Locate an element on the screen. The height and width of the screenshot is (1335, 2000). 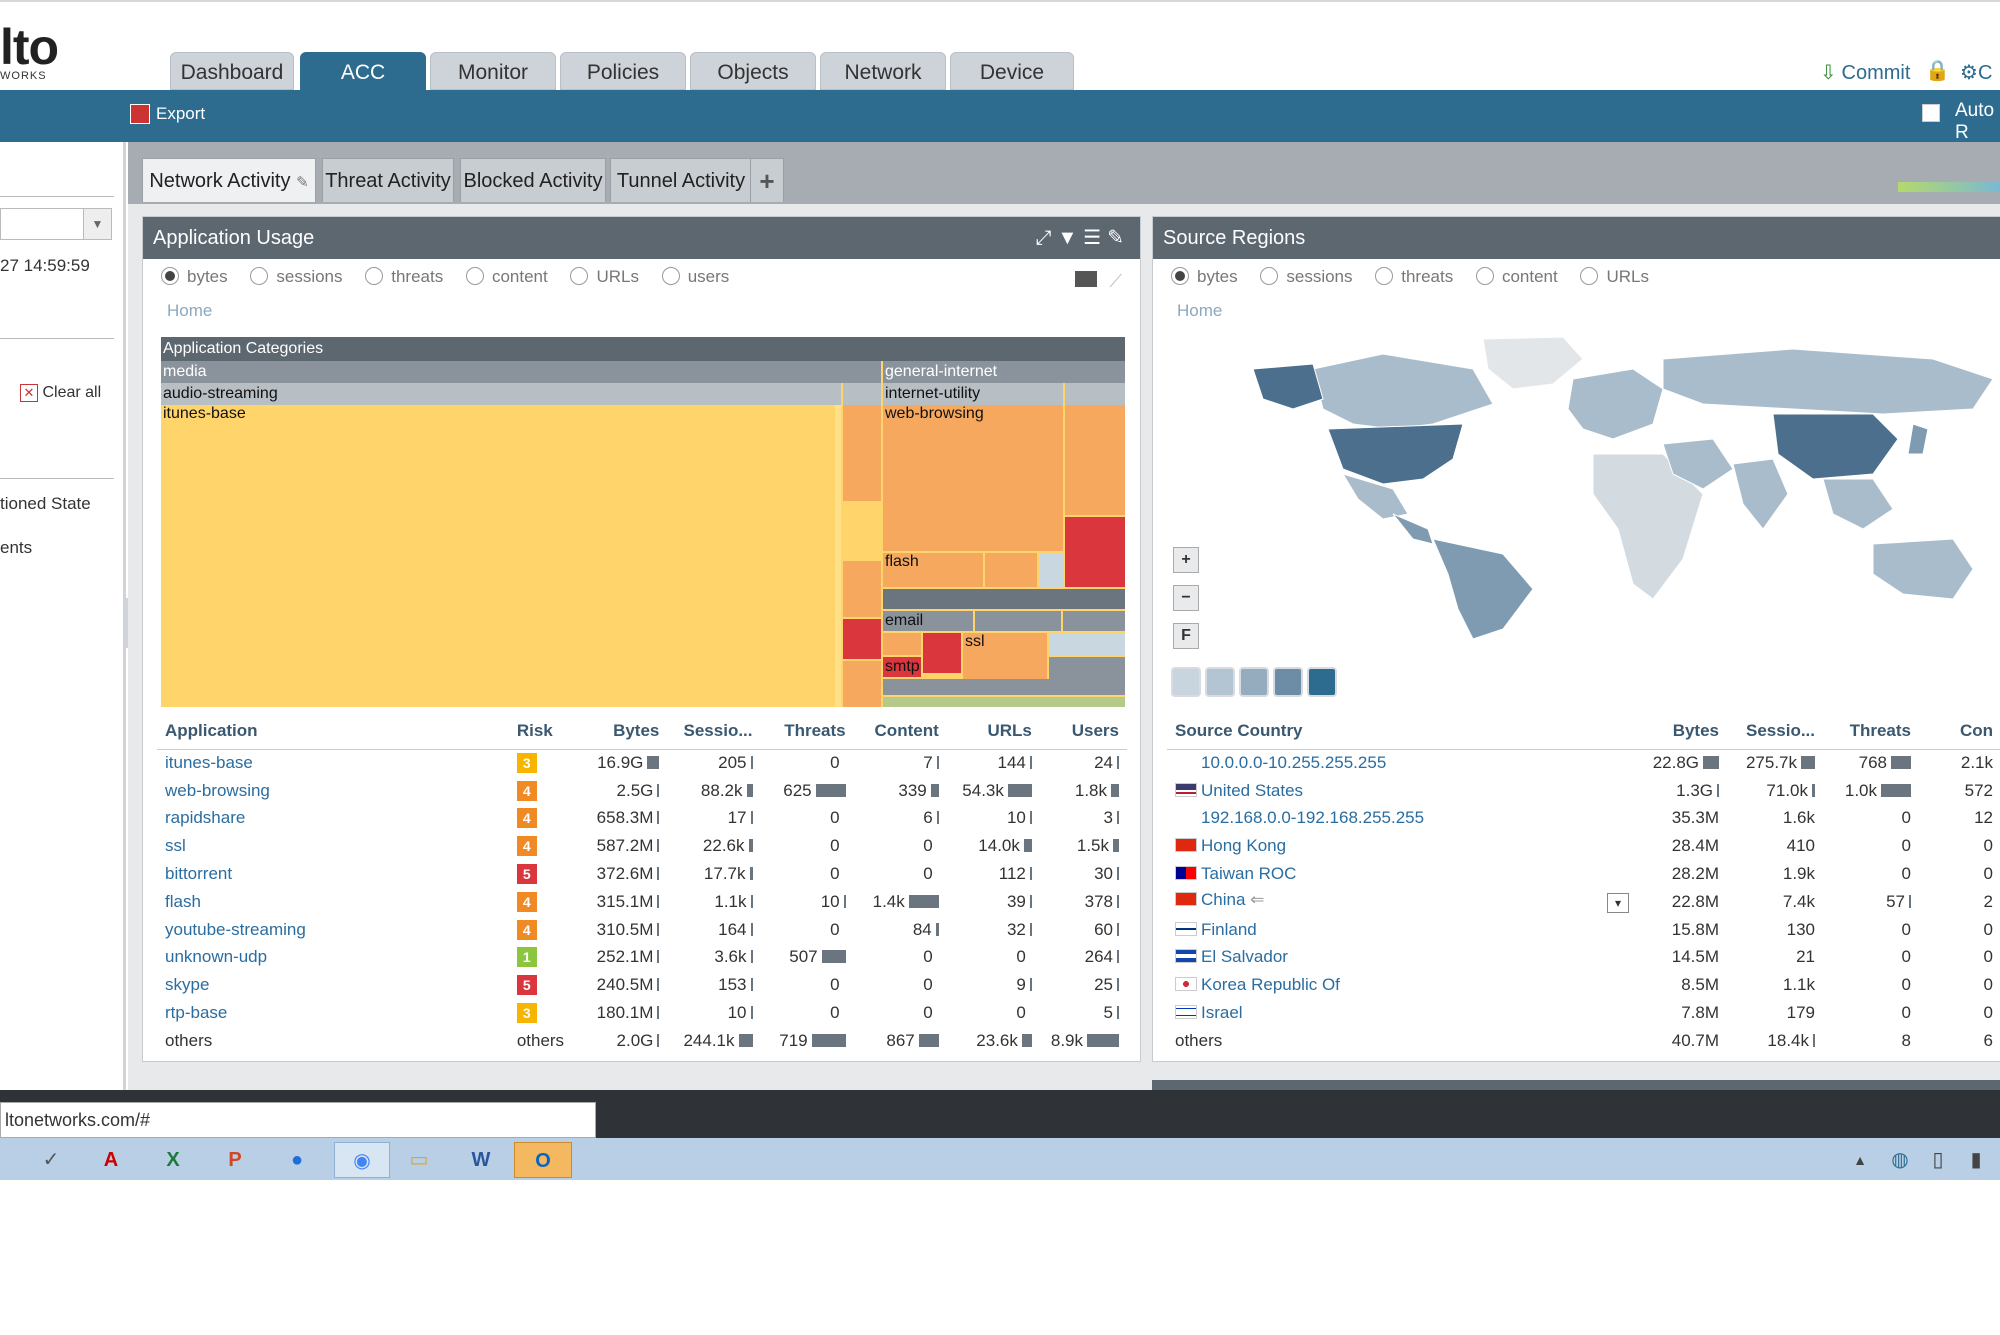
treemap-category-general-internet: general-internet is located at coordinates (1004, 372).